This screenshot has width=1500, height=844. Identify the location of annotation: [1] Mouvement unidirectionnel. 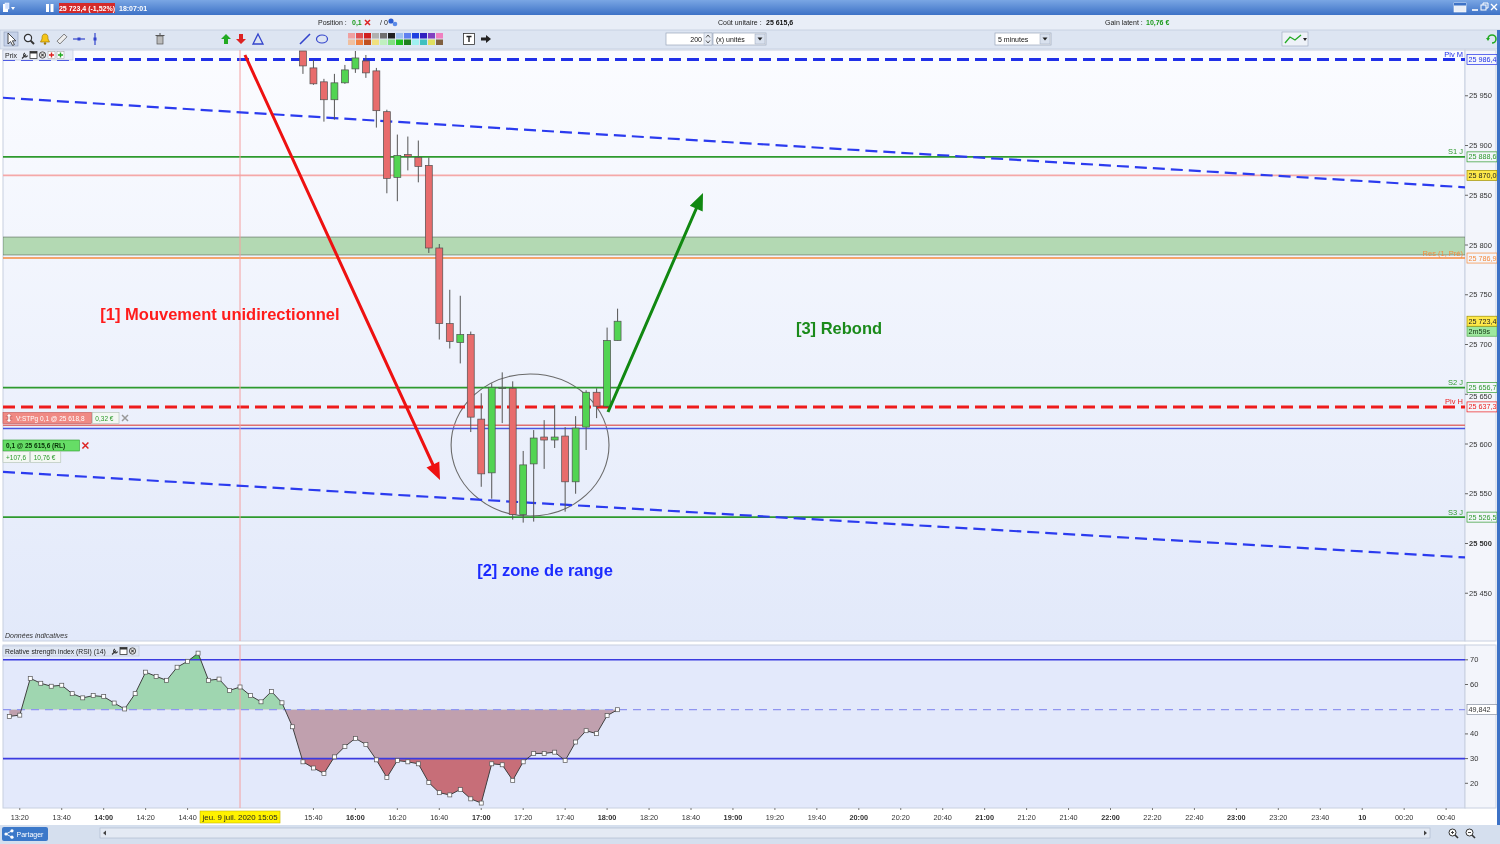
(220, 314).